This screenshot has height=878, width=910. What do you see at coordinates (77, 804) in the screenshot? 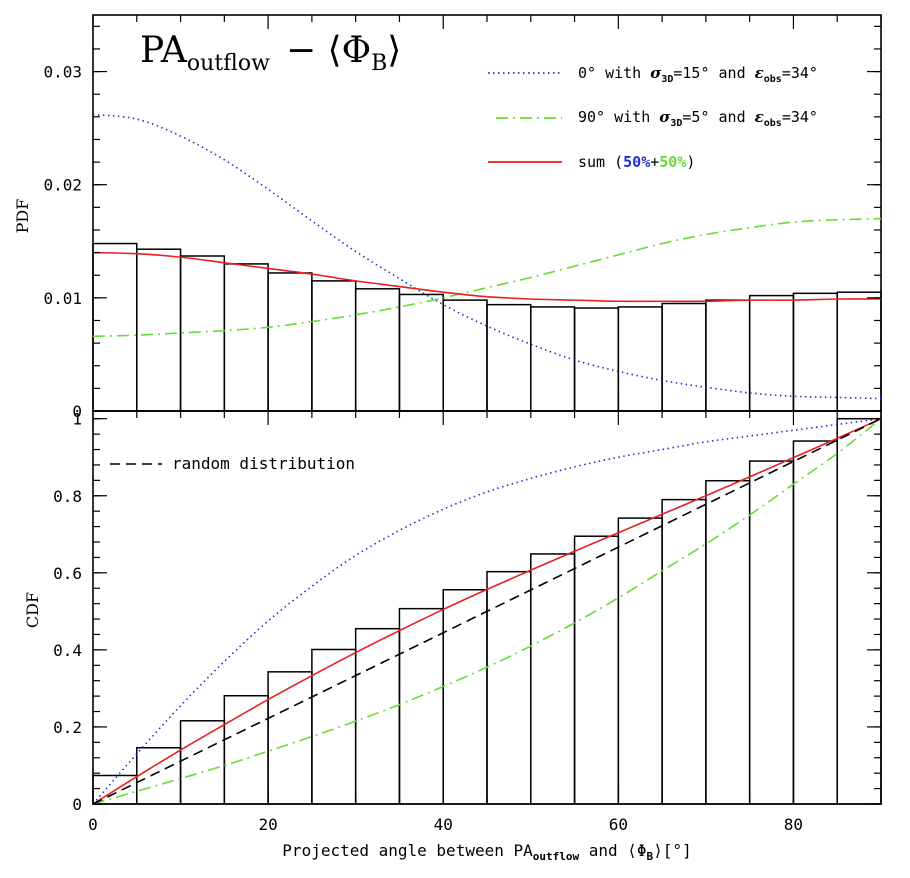
I see `cdf-y-tick-label: 0` at bounding box center [77, 804].